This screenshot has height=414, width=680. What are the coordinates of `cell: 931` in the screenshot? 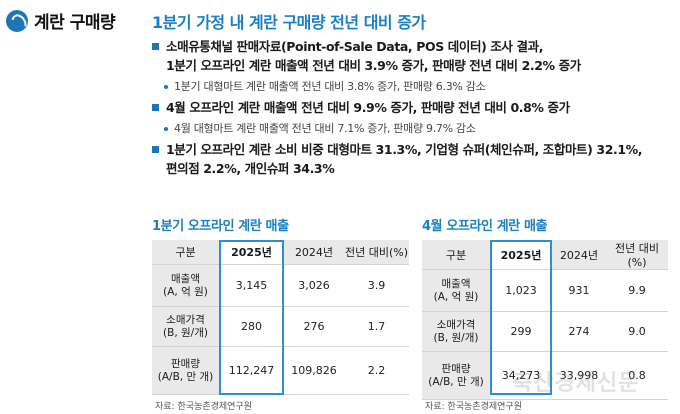 It's located at (579, 290).